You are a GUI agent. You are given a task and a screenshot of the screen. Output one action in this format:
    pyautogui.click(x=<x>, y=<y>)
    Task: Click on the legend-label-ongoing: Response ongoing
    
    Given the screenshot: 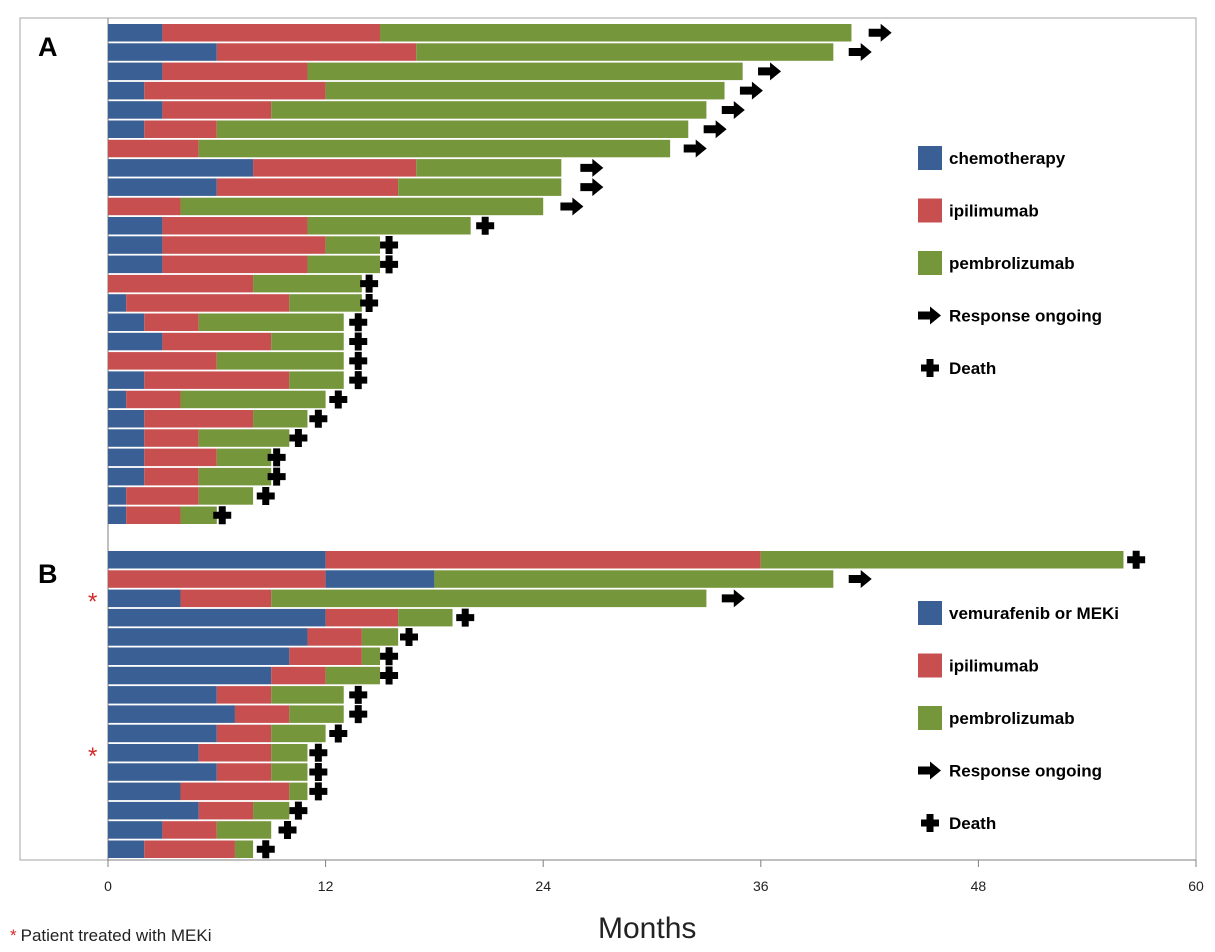 What is the action you would take?
    pyautogui.click(x=1025, y=316)
    